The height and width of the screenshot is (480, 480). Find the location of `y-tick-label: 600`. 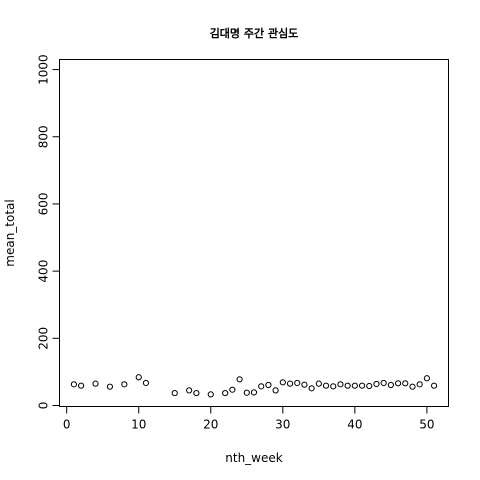

y-tick-label: 600 is located at coordinates (44, 203).